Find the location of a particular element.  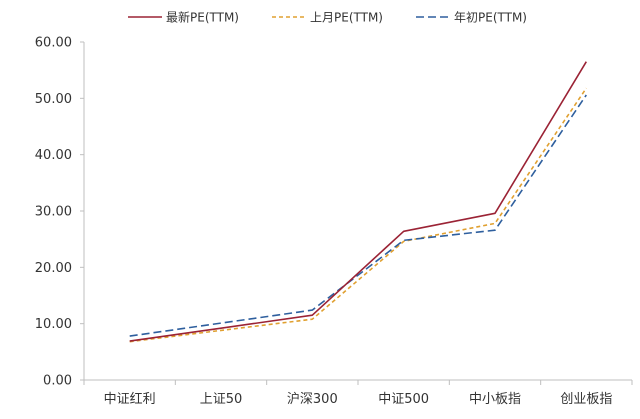

x-tick-label: 中证500 is located at coordinates (403, 399).